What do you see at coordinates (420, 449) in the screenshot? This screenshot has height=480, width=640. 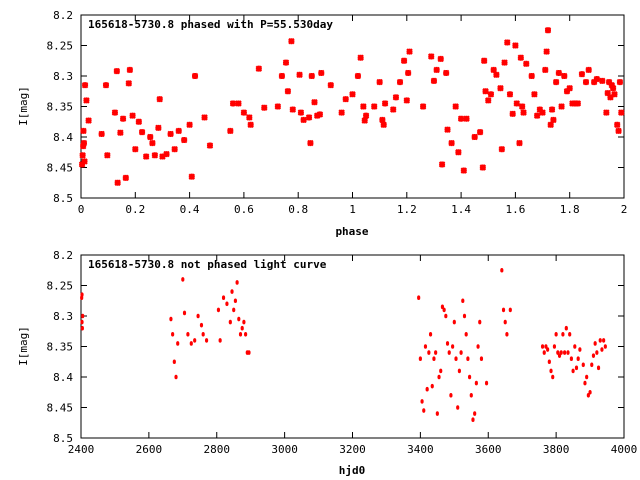 I see `unphased-x-tick-label: 3400` at bounding box center [420, 449].